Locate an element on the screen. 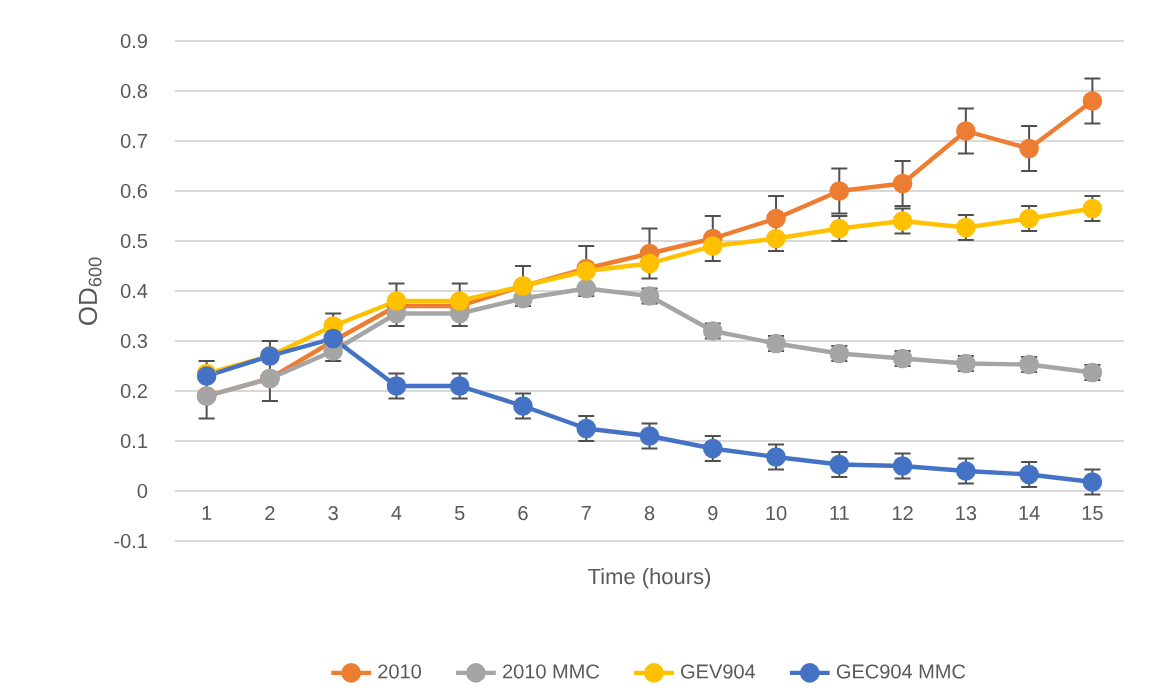 The width and height of the screenshot is (1156, 696). y-tick-label: 0.2 is located at coordinates (133, 391).